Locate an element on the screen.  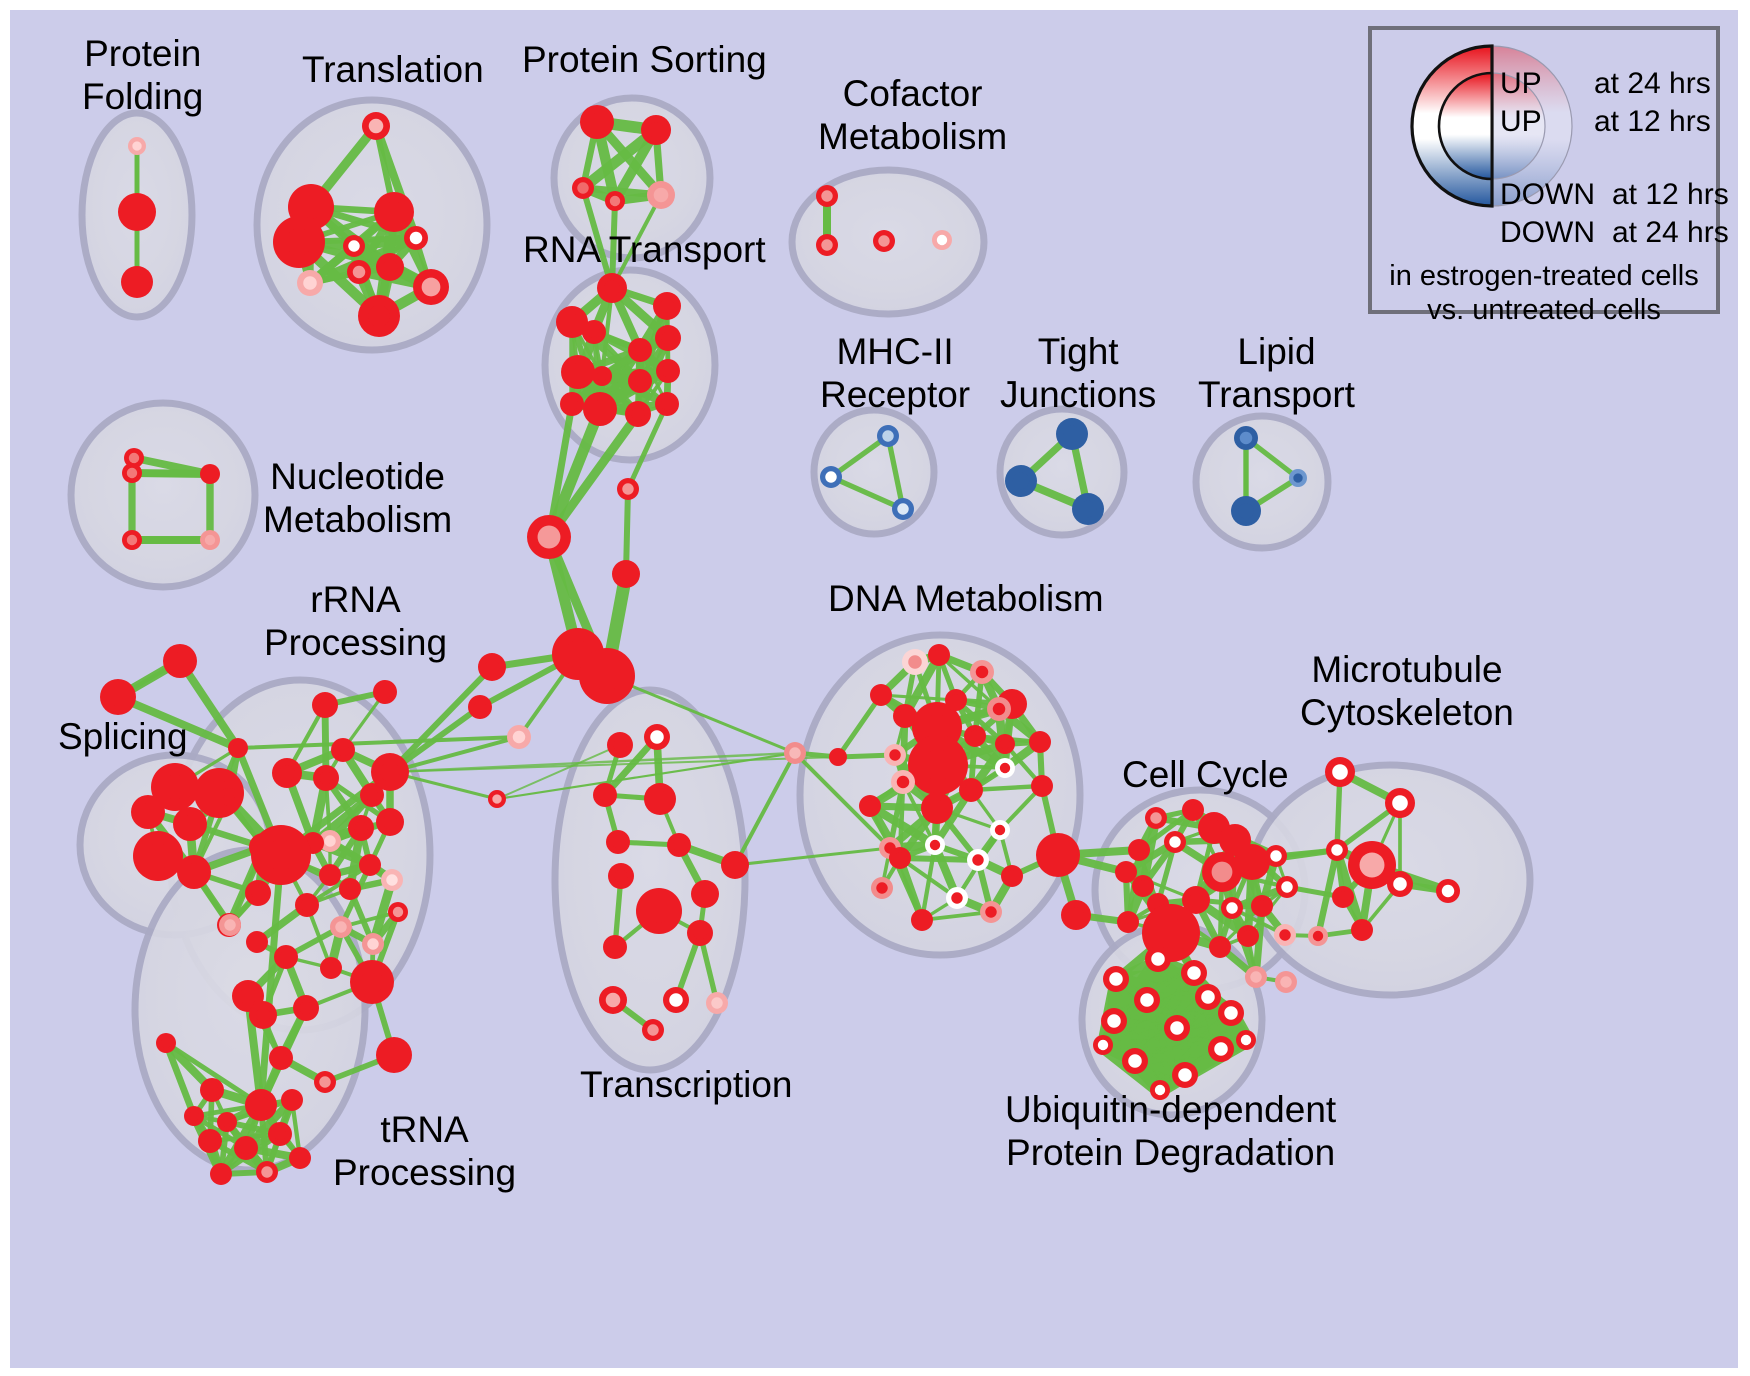
cluster-label-cell-cycle: Cell Cycle is located at coordinates (1205, 774).